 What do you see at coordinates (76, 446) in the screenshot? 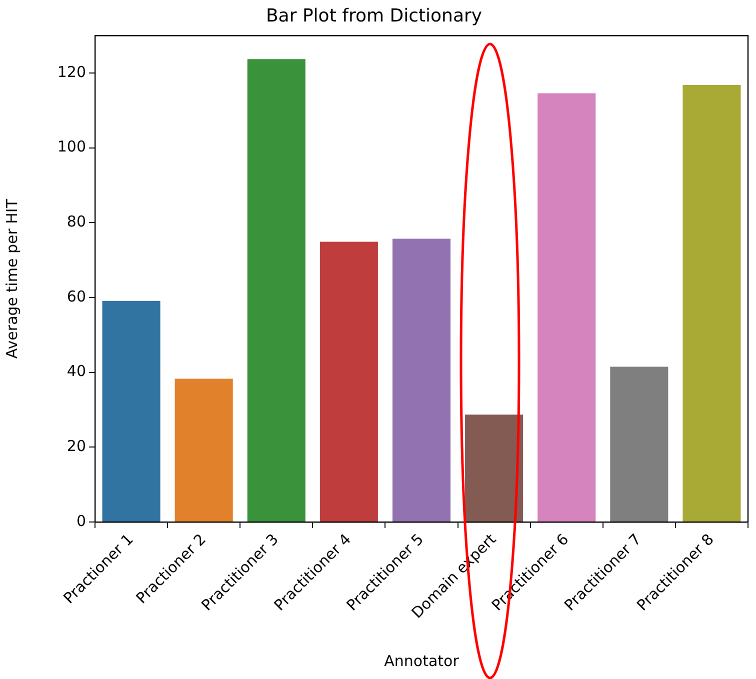
I see `y-tick-label: 20` at bounding box center [76, 446].